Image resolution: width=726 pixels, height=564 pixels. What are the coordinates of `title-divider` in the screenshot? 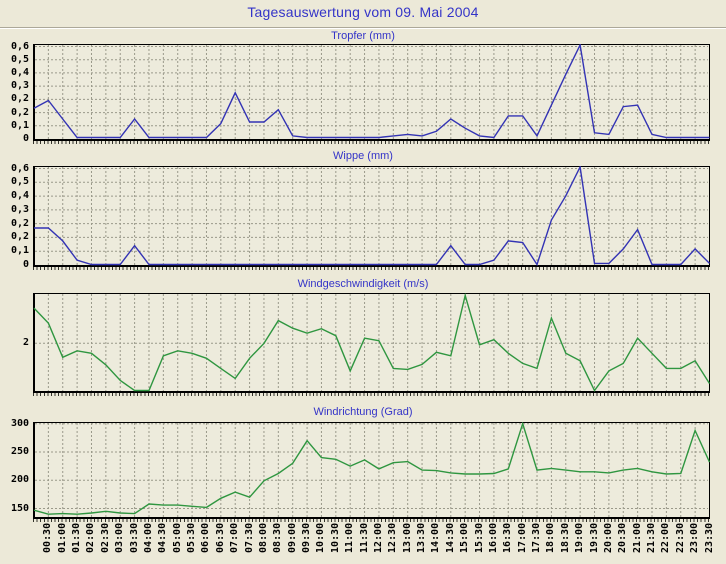 It's located at (363, 28).